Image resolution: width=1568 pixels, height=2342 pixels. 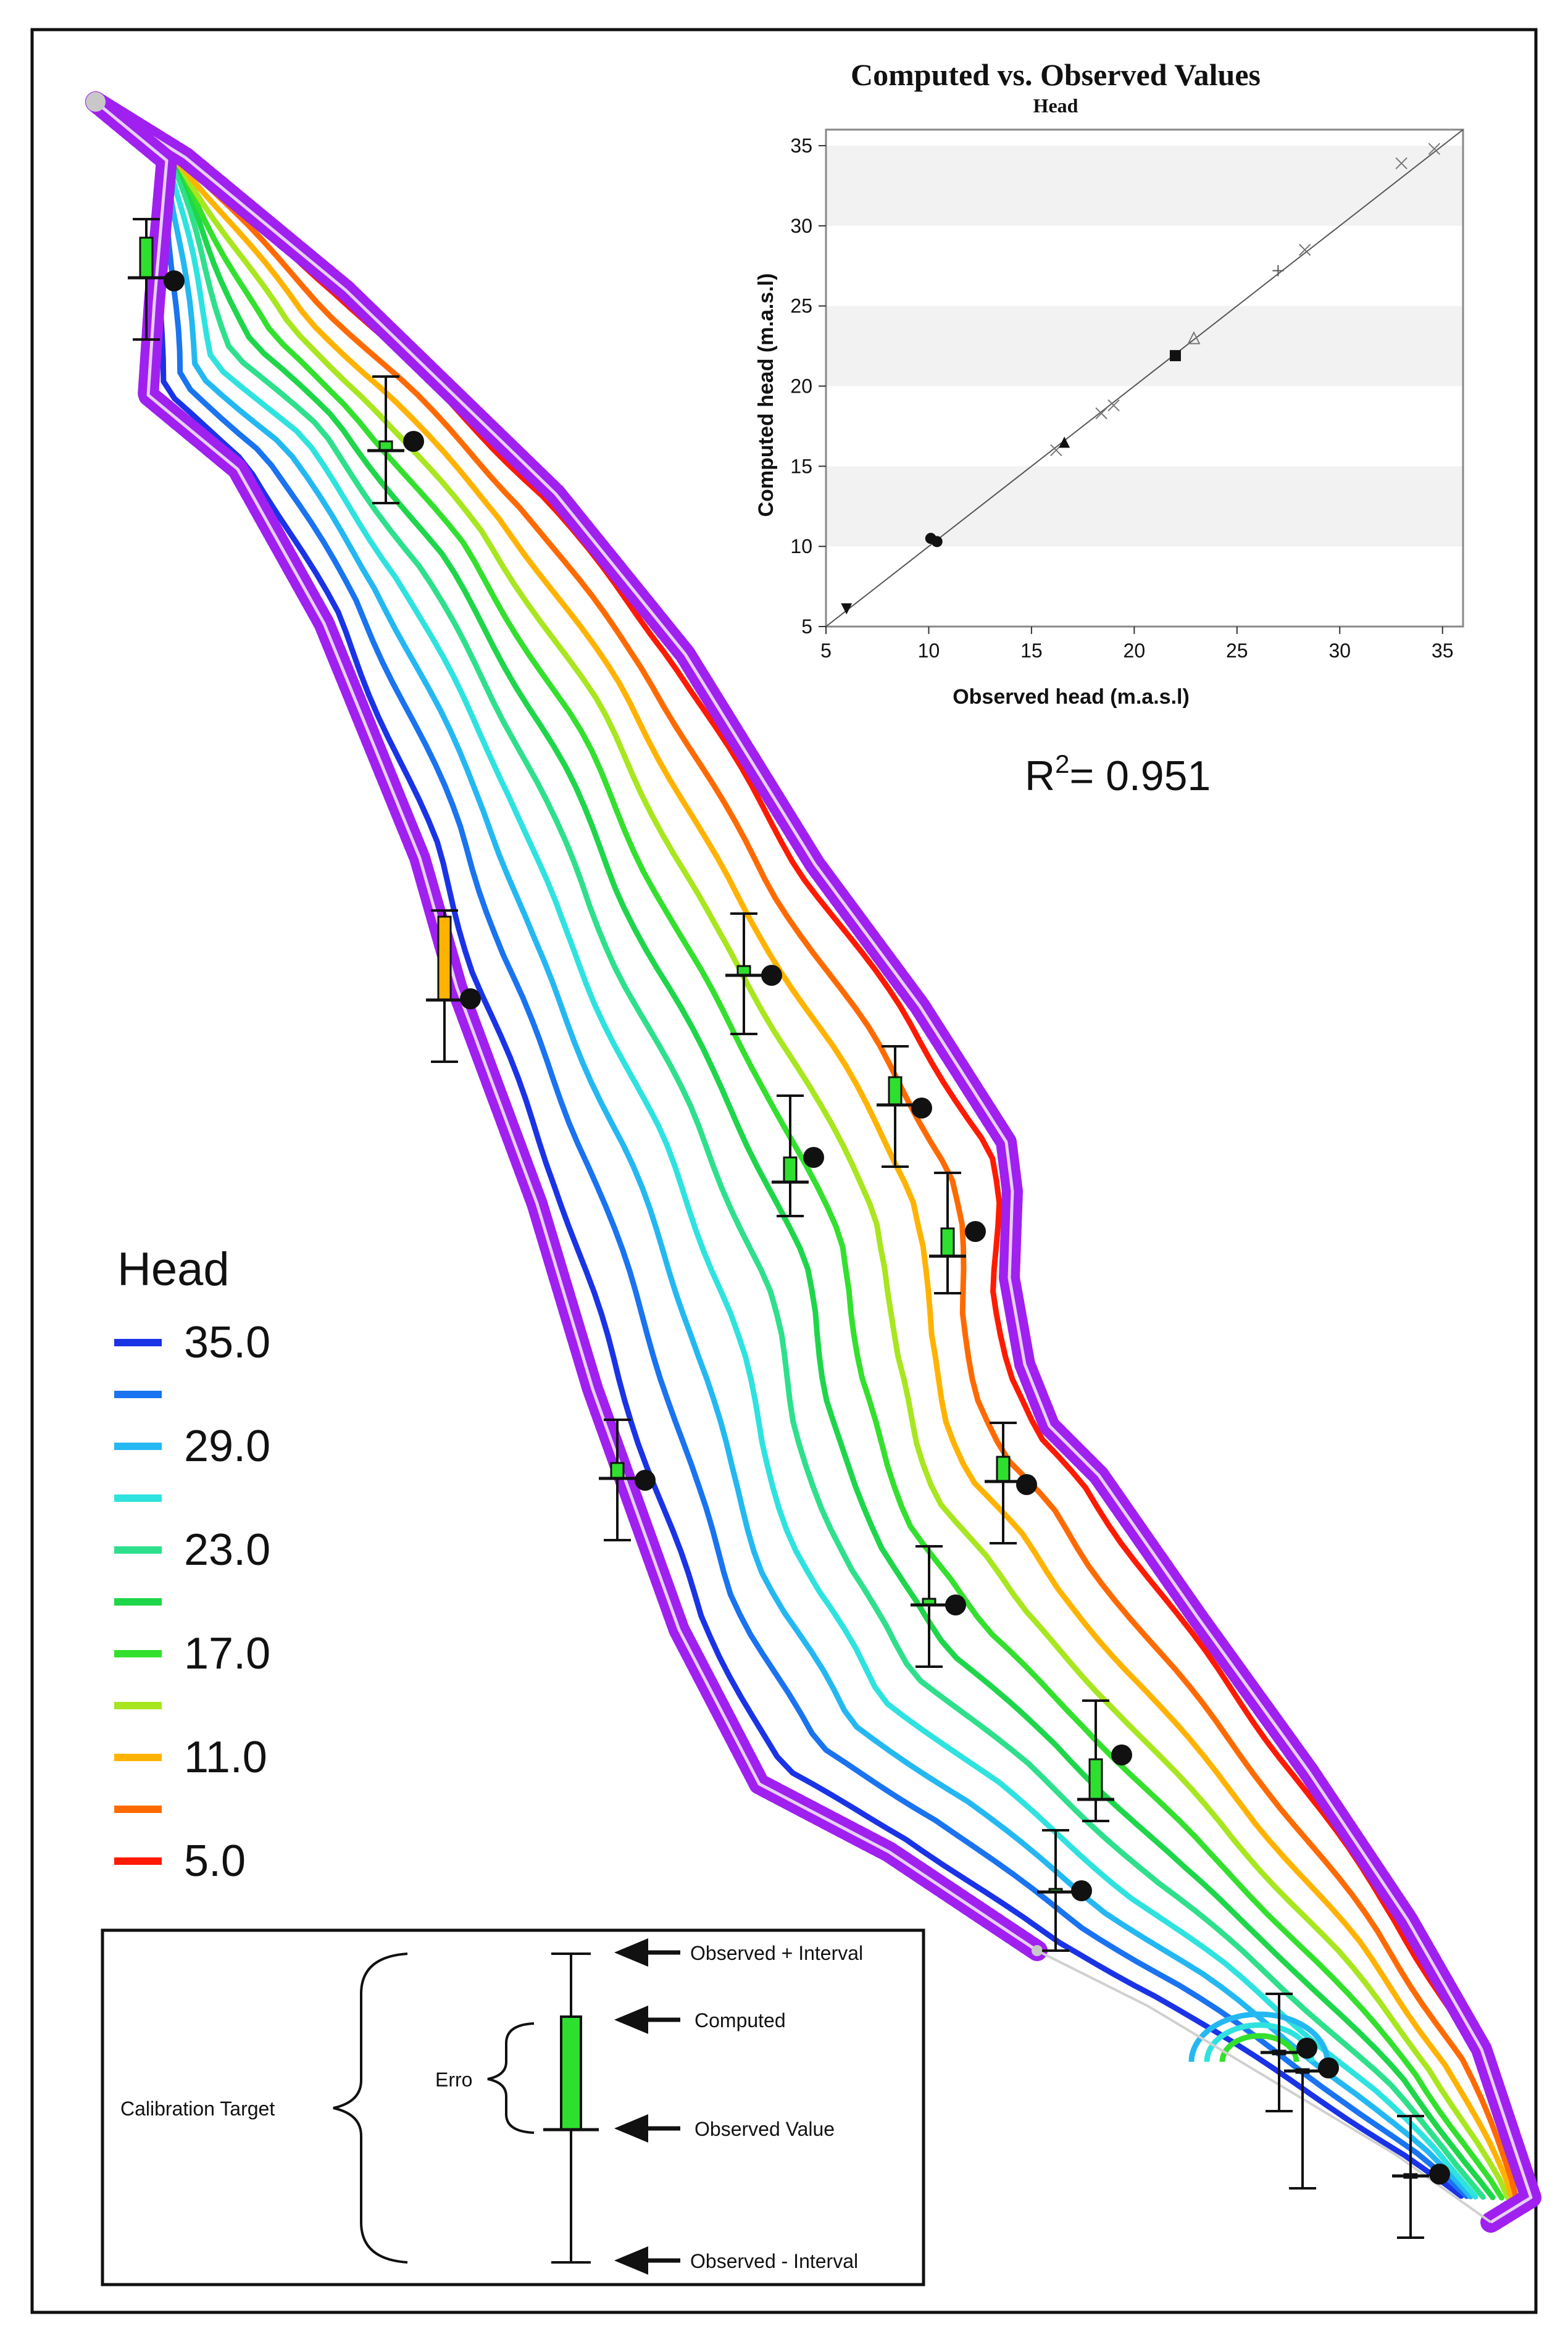 What do you see at coordinates (227, 1446) in the screenshot?
I see `legend-label: 29.0` at bounding box center [227, 1446].